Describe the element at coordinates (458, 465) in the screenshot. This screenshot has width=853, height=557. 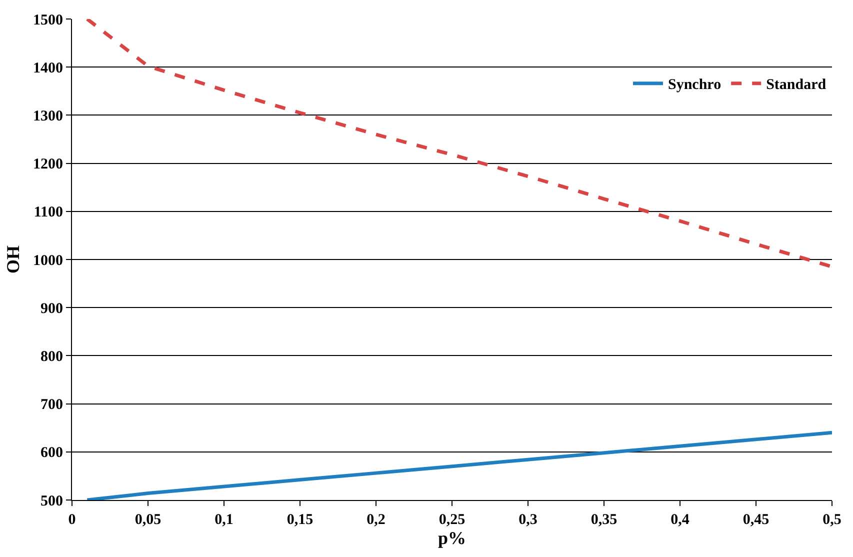
I see `line-series` at that location.